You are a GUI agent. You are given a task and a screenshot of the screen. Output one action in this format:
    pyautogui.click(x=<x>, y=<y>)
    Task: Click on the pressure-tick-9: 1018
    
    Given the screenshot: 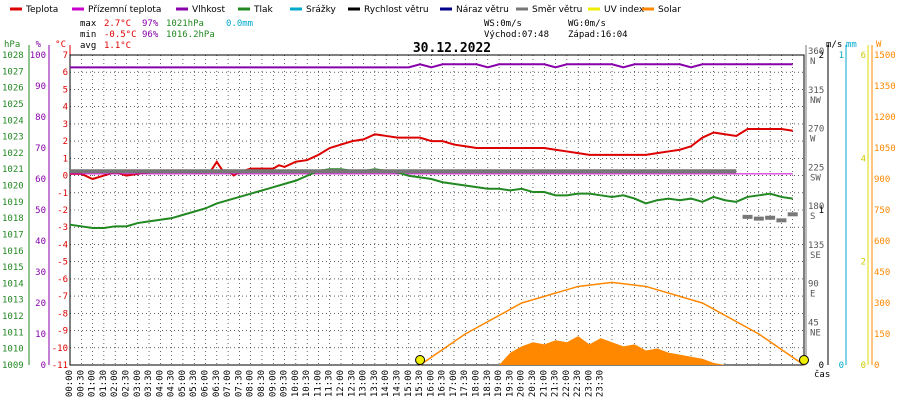 What is the action you would take?
    pyautogui.click(x=13, y=219)
    